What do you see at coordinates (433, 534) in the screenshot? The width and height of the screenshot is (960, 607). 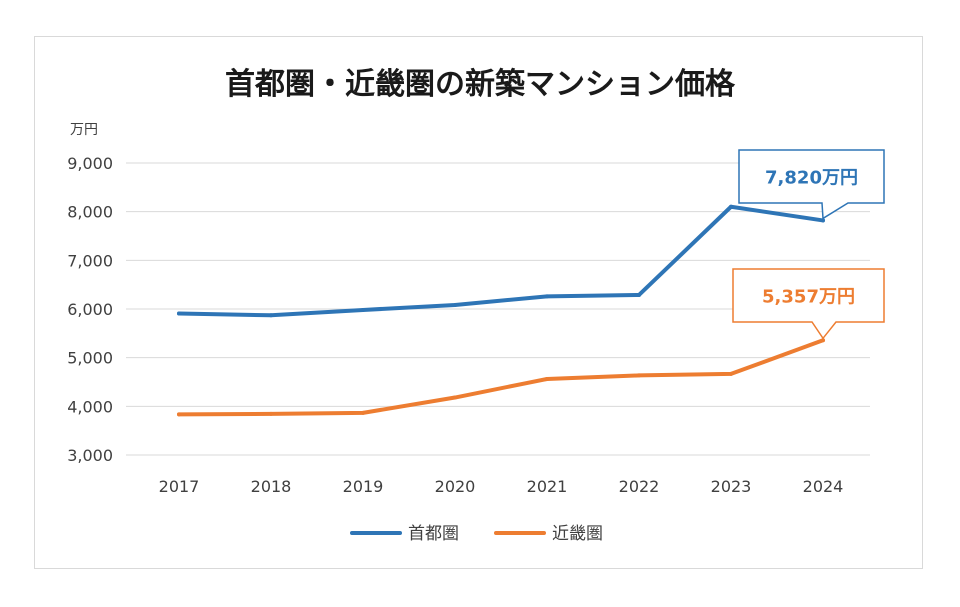 I see `legend-label: 首都圏` at bounding box center [433, 534].